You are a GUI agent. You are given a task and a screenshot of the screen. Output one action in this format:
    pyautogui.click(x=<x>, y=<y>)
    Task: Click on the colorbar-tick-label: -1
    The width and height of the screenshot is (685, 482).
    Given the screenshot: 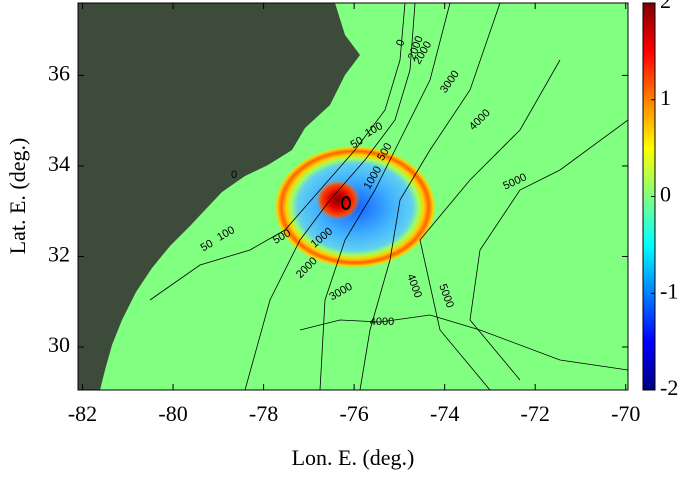 What is the action you would take?
    pyautogui.click(x=669, y=290)
    